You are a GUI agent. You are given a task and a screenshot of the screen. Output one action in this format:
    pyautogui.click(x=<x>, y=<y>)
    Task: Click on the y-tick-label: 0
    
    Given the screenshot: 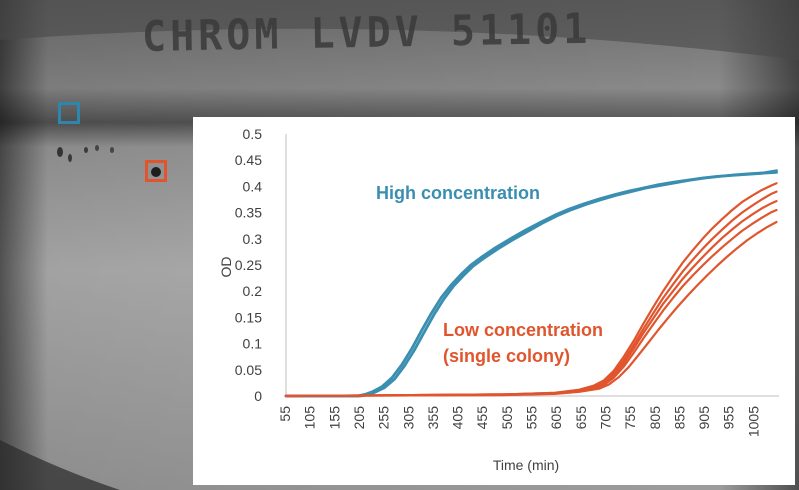 What is the action you would take?
    pyautogui.click(x=258, y=396)
    